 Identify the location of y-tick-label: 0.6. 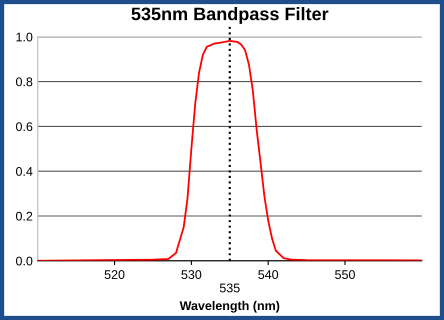
(24, 127).